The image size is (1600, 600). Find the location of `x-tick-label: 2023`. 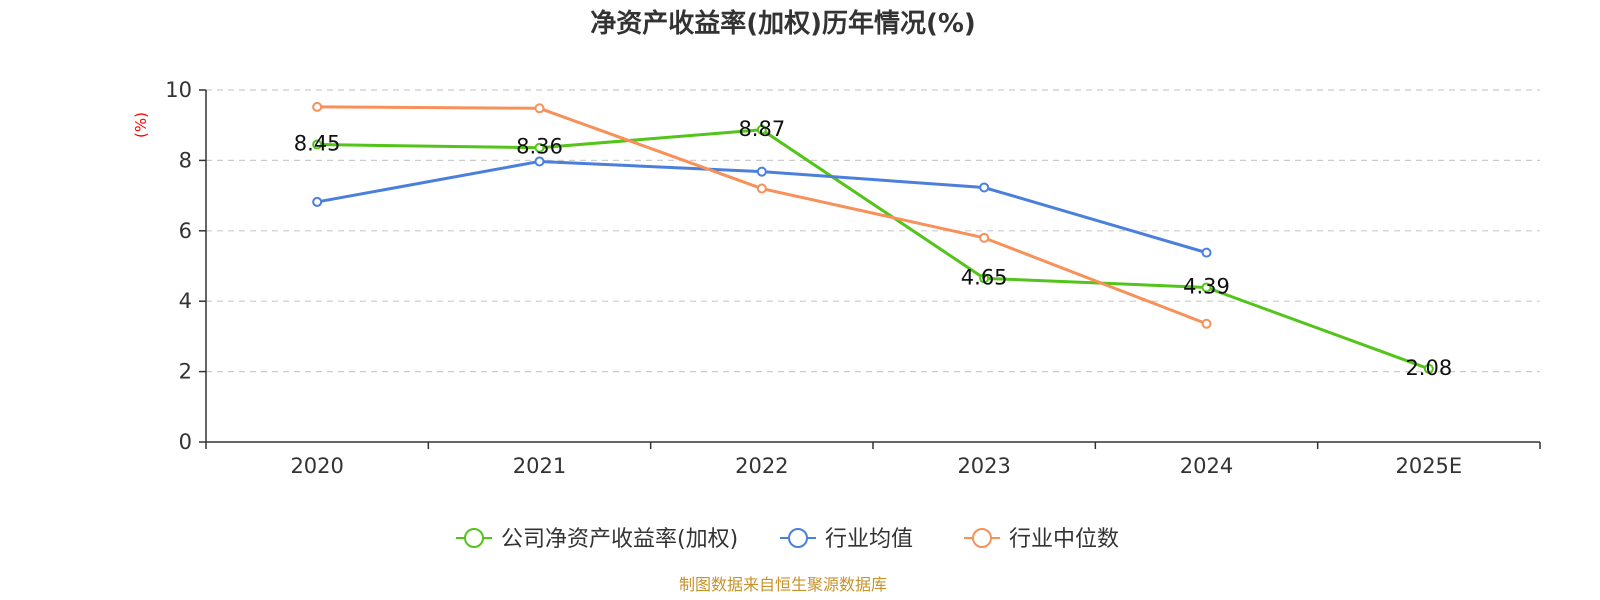

x-tick-label: 2023 is located at coordinates (983, 466).